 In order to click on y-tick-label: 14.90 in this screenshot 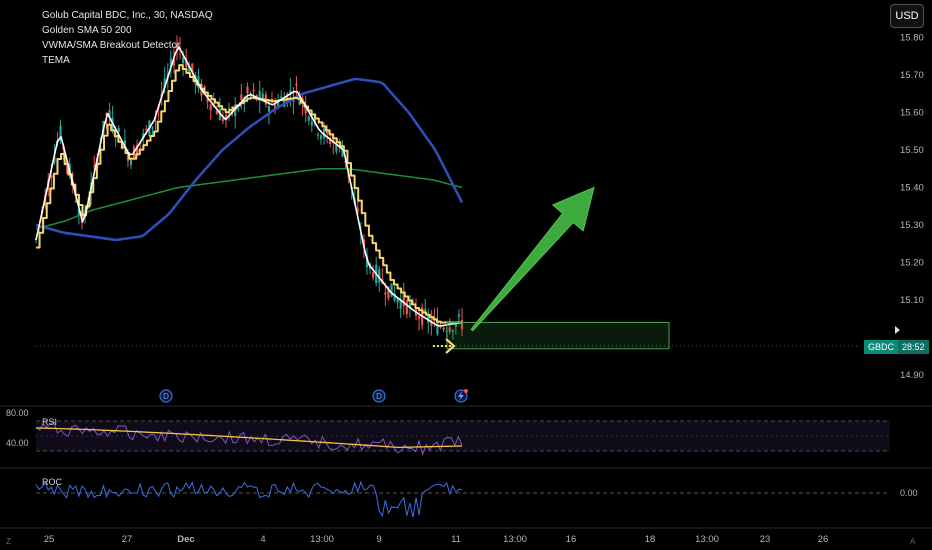, I will do `click(912, 375)`.